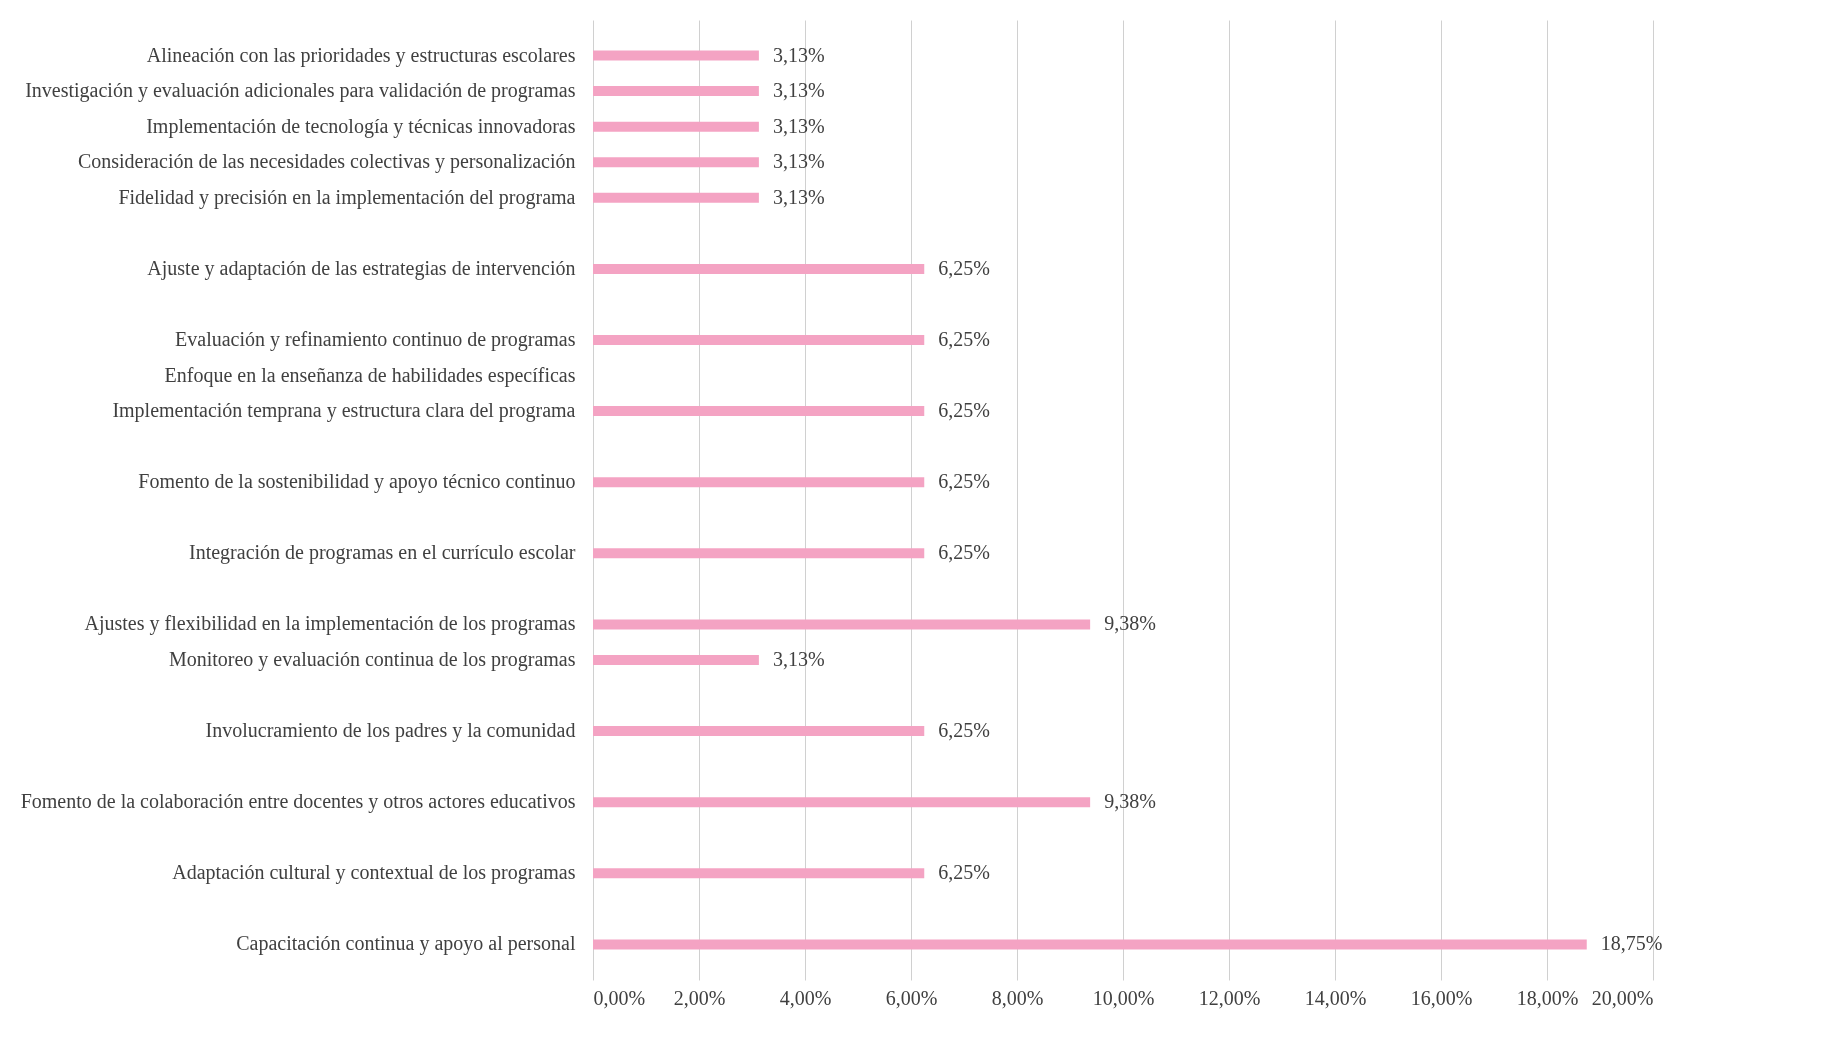  I want to click on x-tick-label: 18,00%, so click(1547, 997).